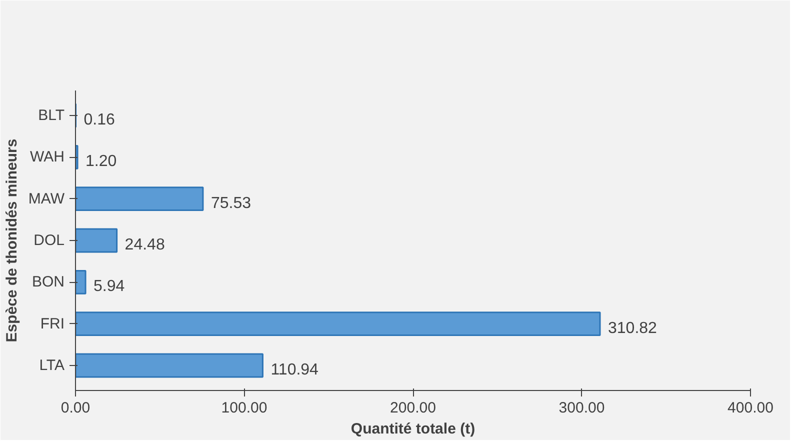  Describe the element at coordinates (100, 120) in the screenshot. I see `data-label: 0.16` at that location.